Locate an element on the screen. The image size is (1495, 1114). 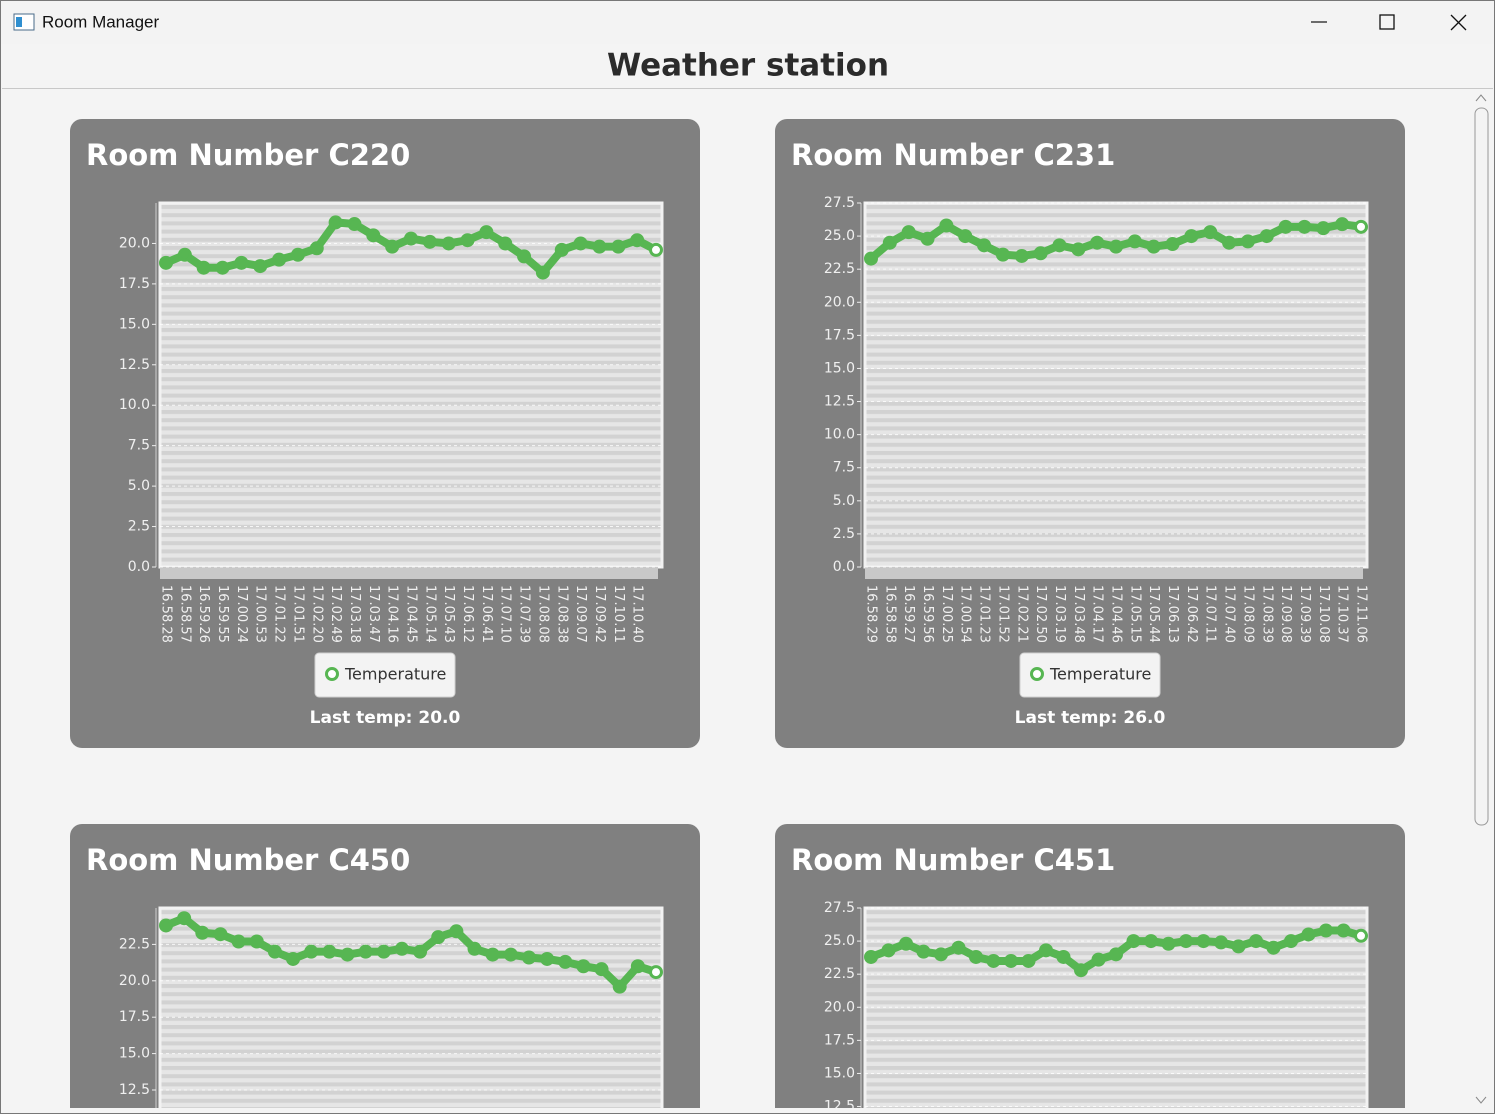
scrollbar is located at coordinates (1481, 599).